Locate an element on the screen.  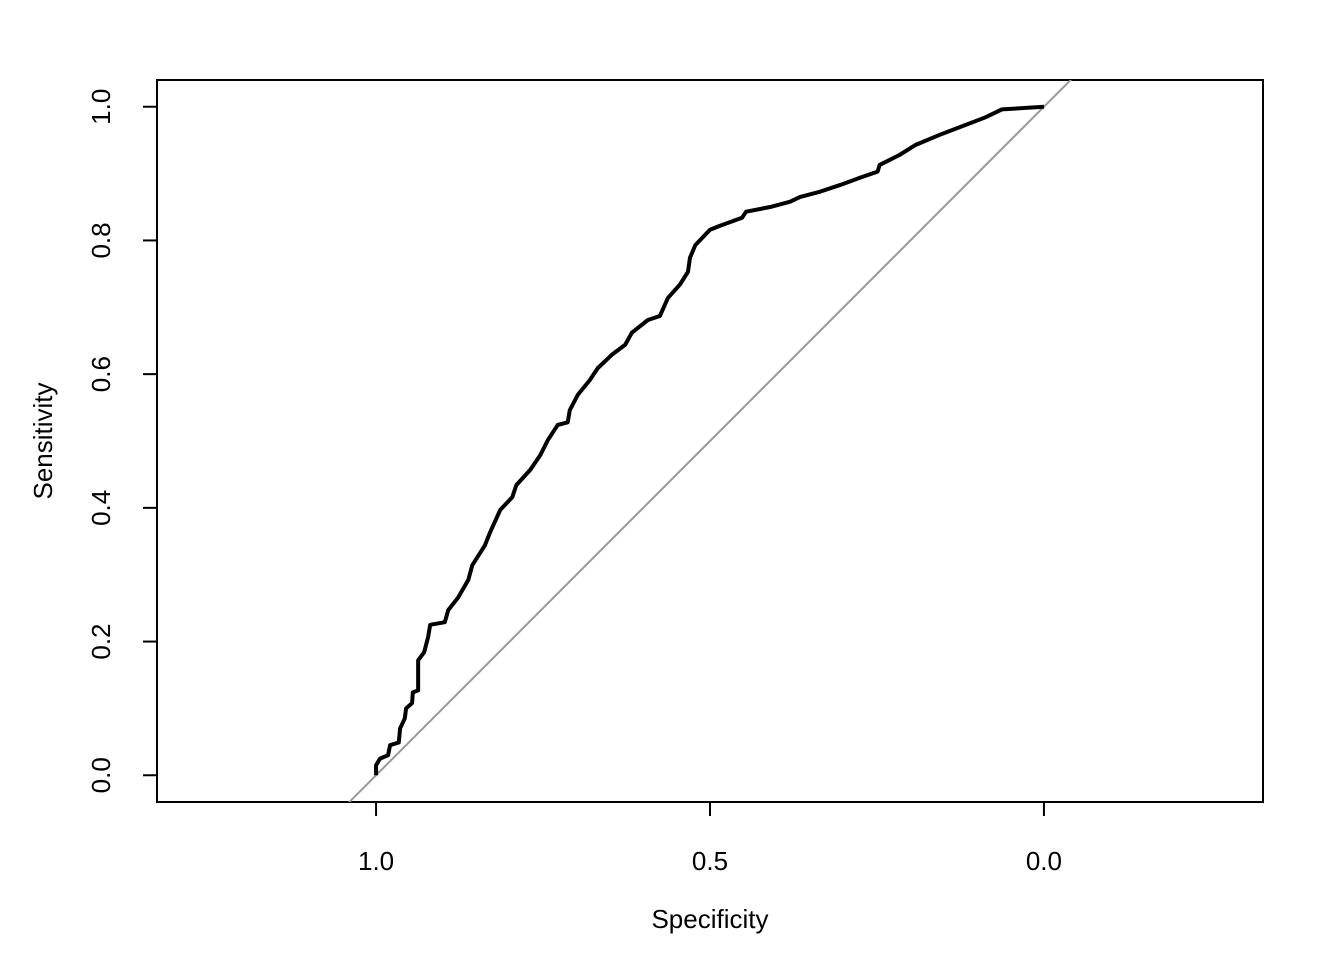
y-tick-label: 0.4 is located at coordinates (101, 508).